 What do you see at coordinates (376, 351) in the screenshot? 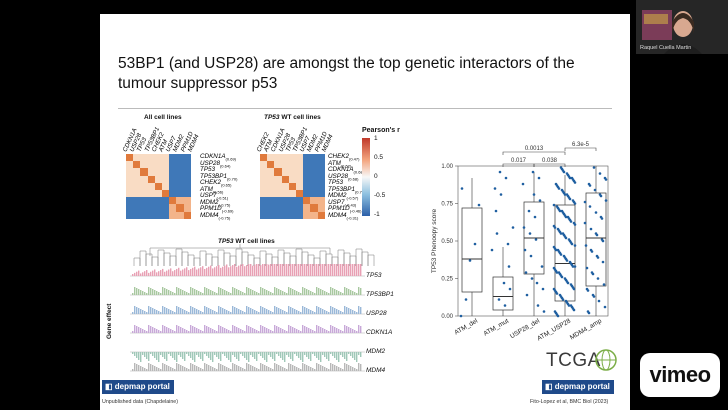
I see `track-label: MDM2` at bounding box center [376, 351].